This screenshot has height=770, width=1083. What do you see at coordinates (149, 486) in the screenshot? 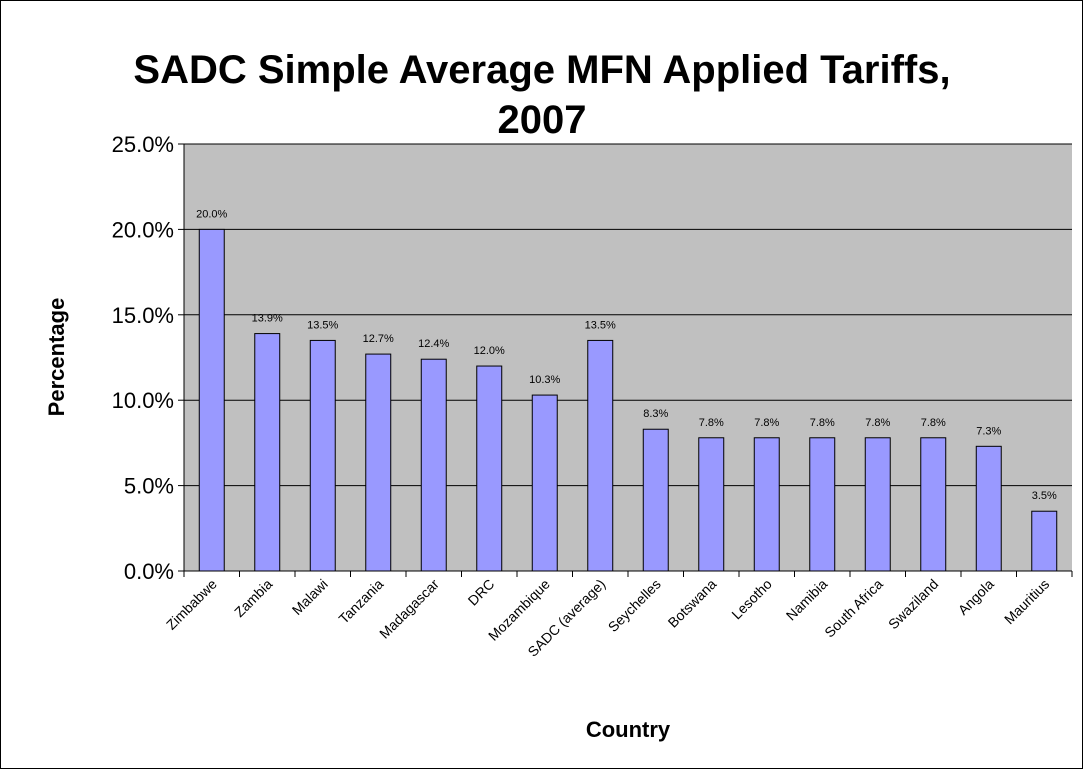
I see `y-tick-label: 5.0%` at bounding box center [149, 486].